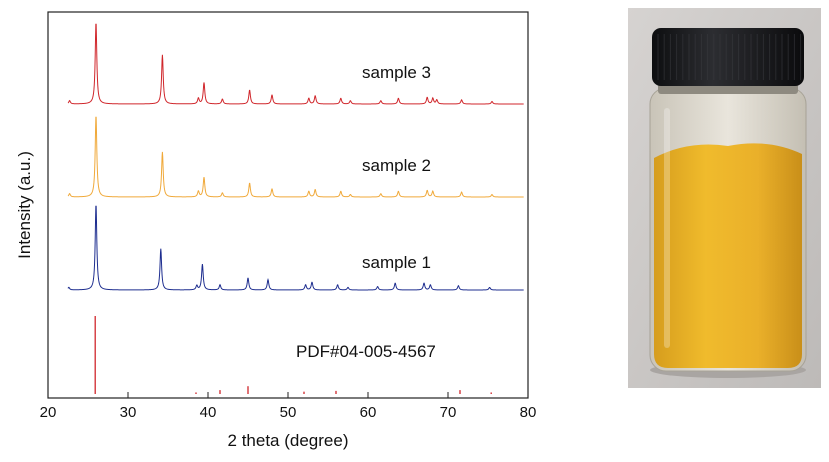  I want to click on series-labels: sample 3 sample 2 sample 1 PDF#04-005-4567, so click(366, 212).